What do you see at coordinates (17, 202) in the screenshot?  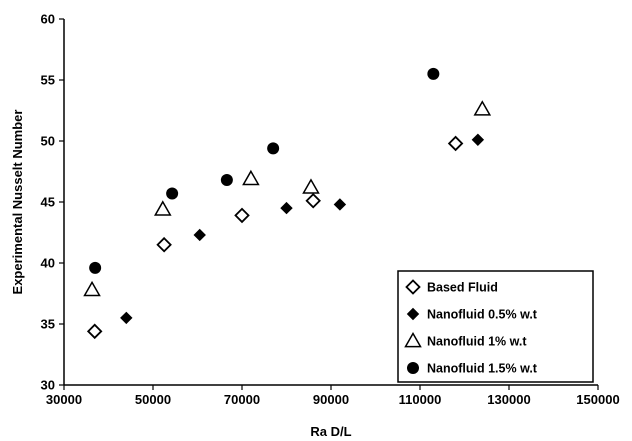 I see `y-axis-label: Experimental Nusselt Number` at bounding box center [17, 202].